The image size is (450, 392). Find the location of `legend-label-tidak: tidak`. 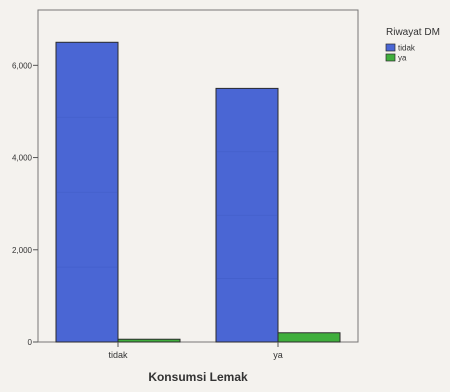

legend-label-tidak: tidak is located at coordinates (407, 48).